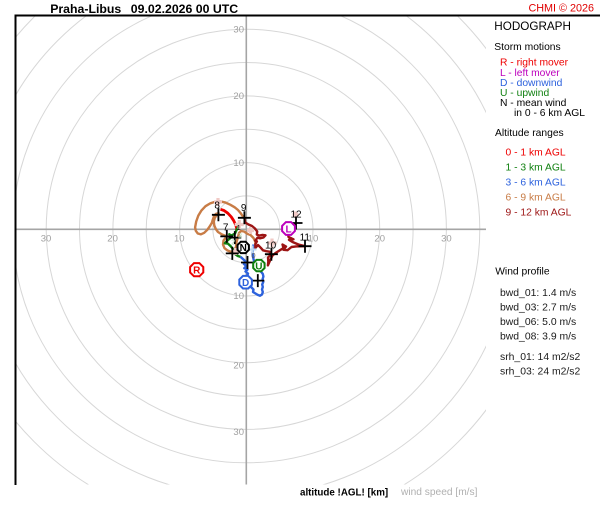  I want to click on svg-text: 6 - 9 km AGL, so click(536, 198).